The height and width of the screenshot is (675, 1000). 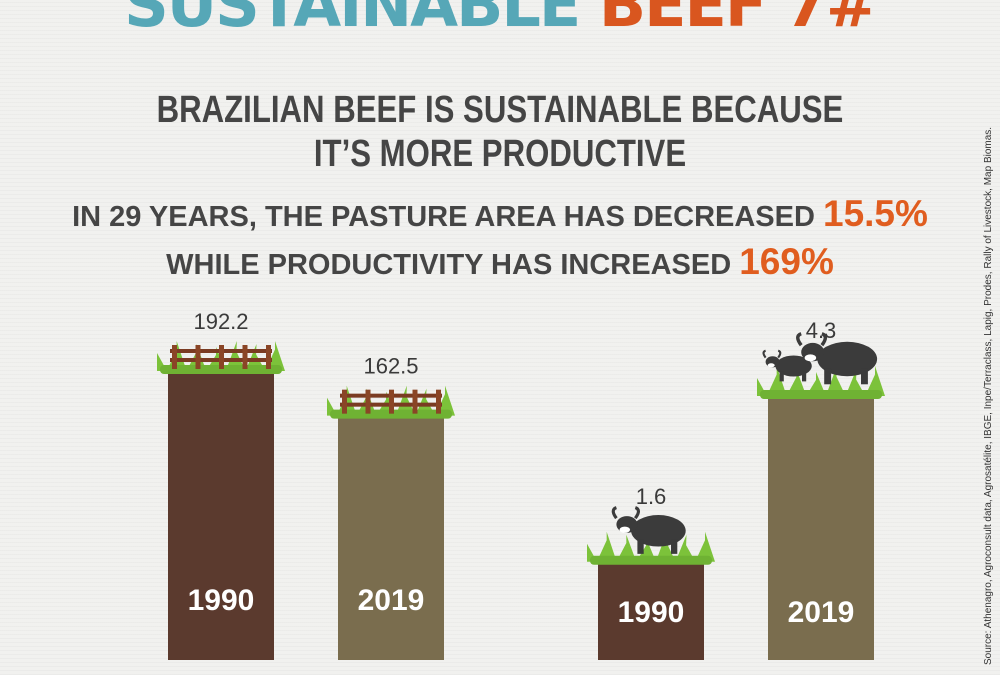 I want to click on headline-line-1: BRAZILIAN BEEF IS SUSTAINABLE BECAUSE, so click(x=500, y=110).